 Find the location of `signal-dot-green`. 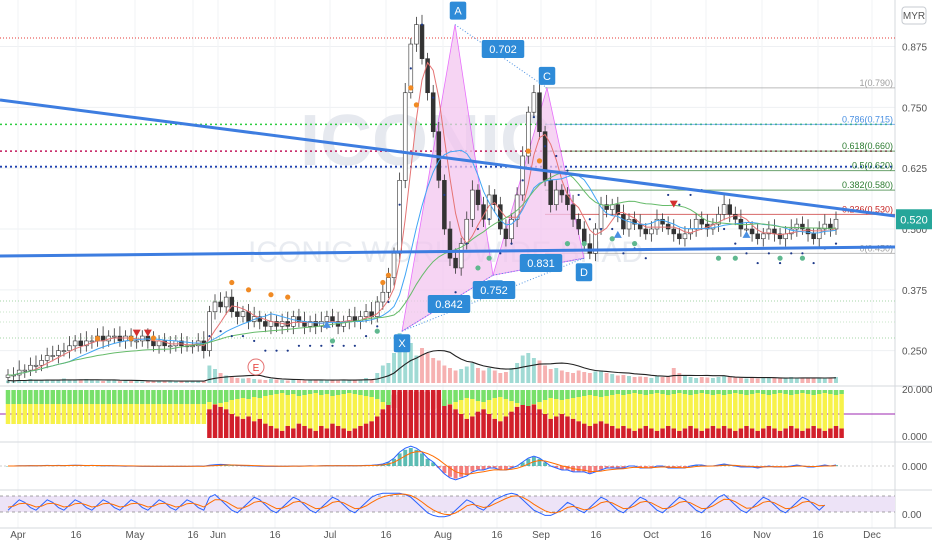

signal-dot-green is located at coordinates (802, 258).